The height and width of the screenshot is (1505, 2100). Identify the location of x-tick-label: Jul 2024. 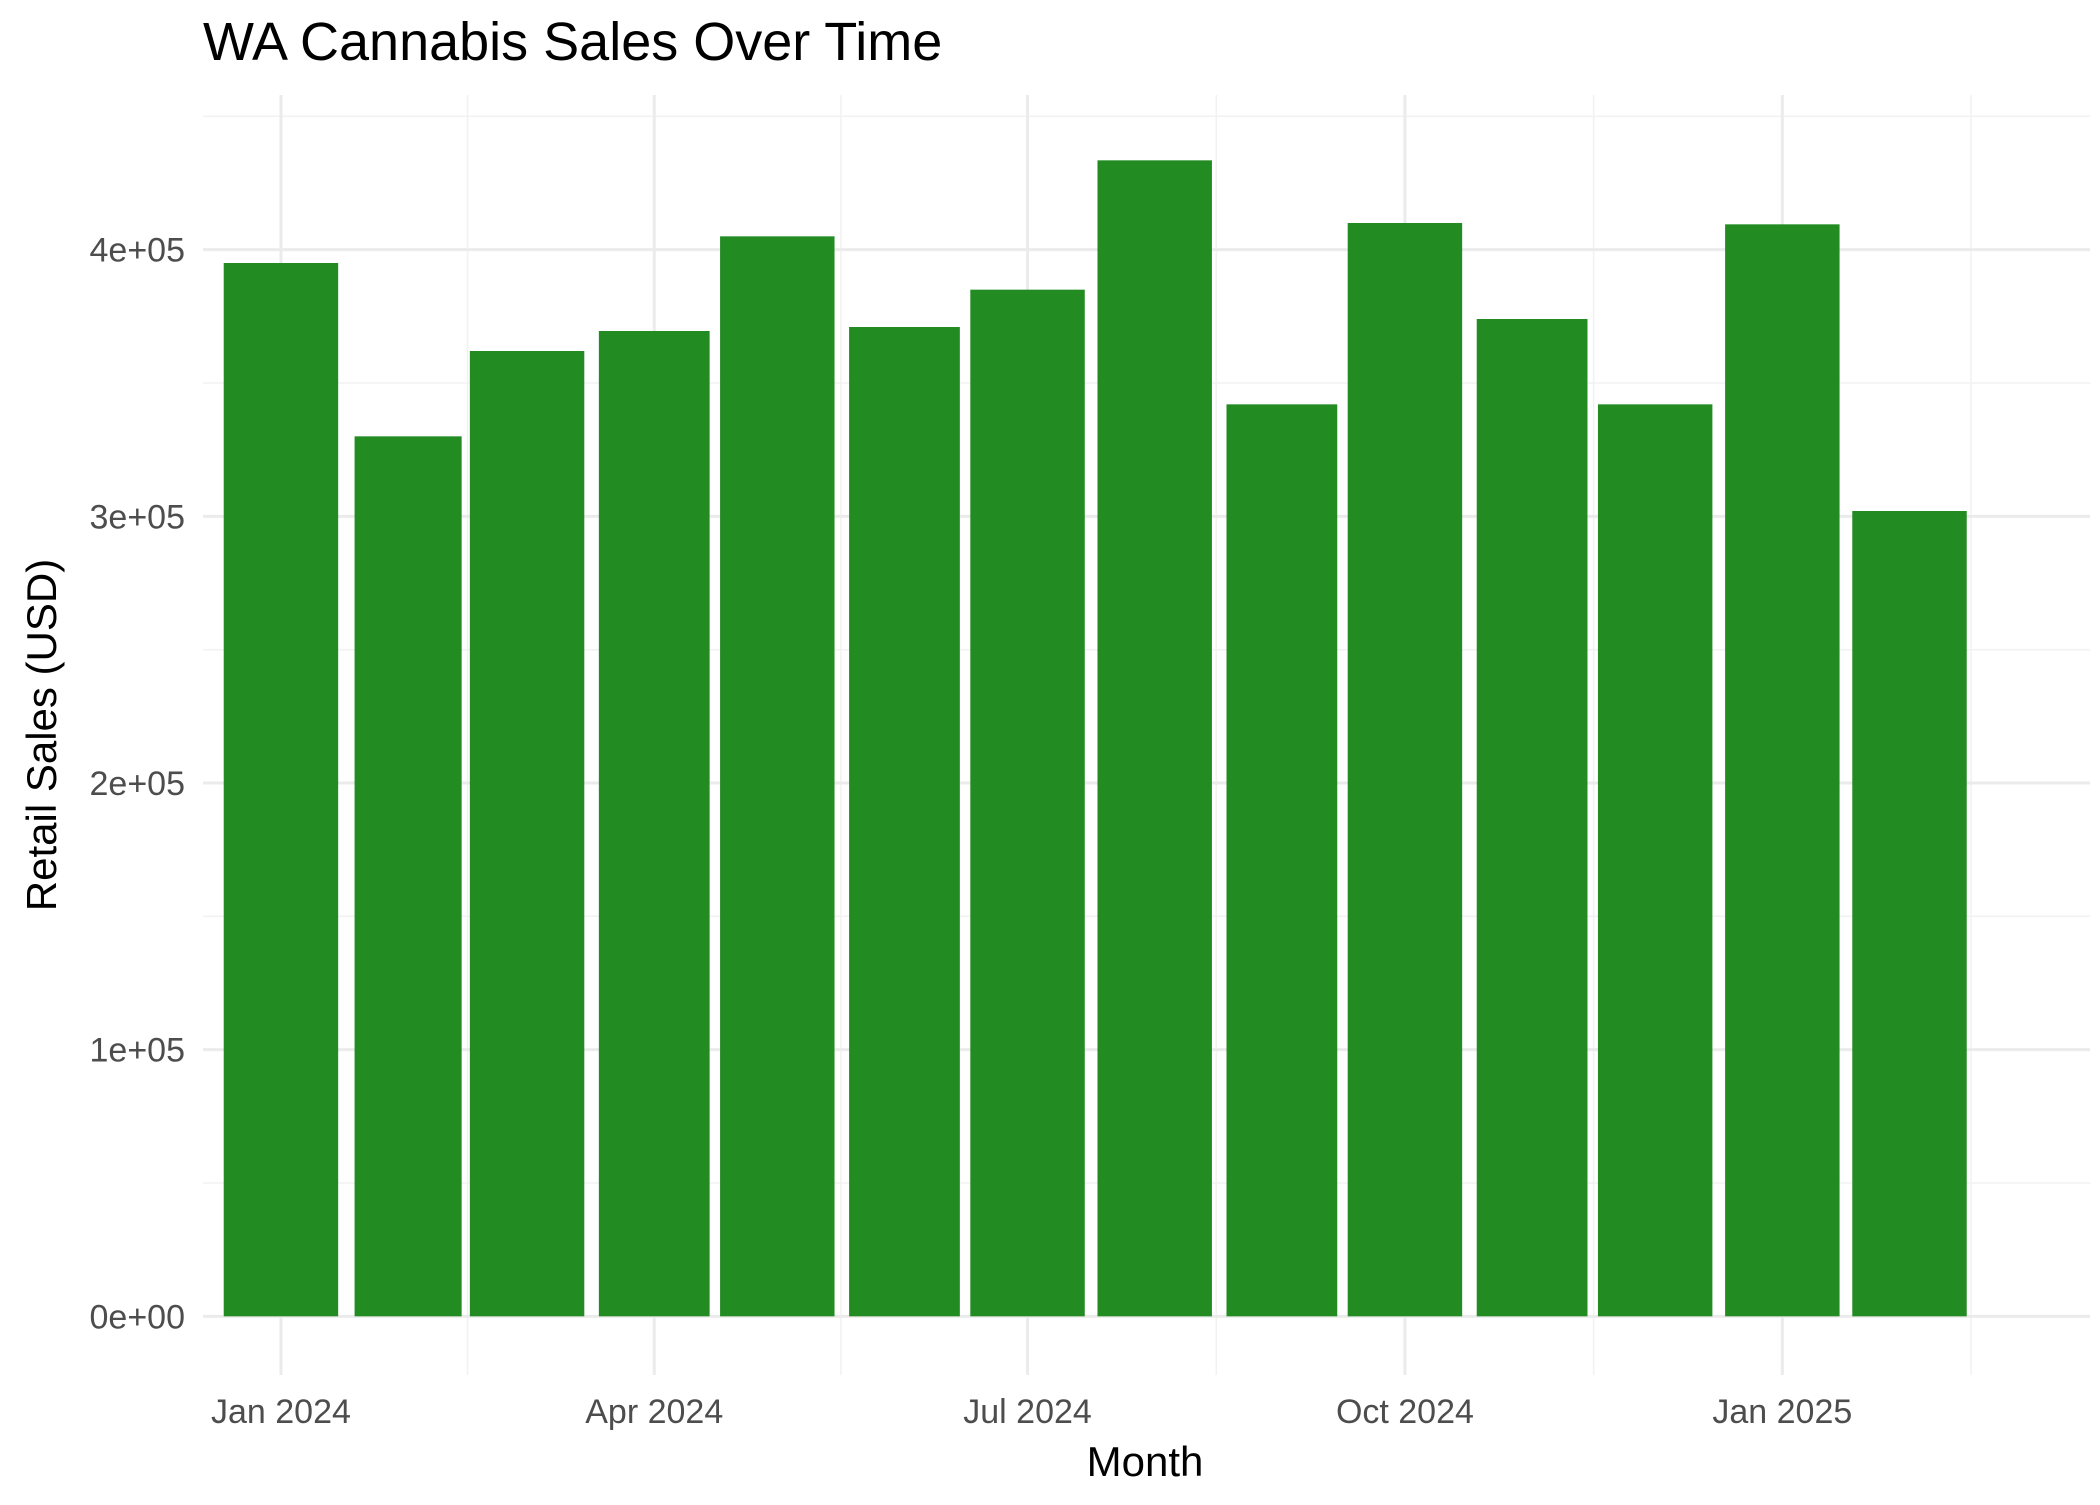
(1027, 1412).